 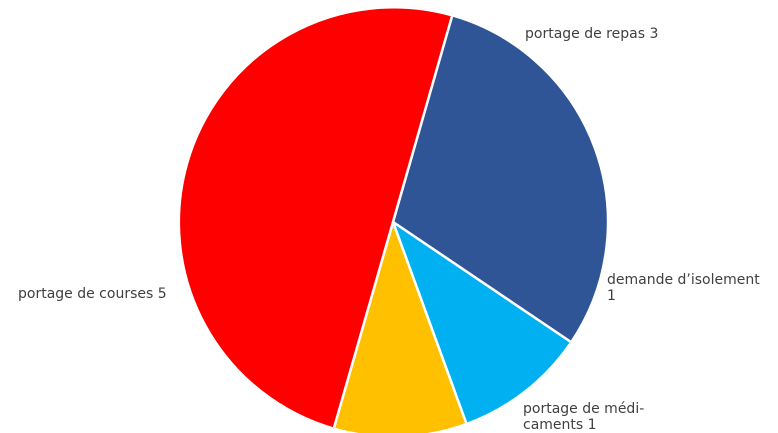 What do you see at coordinates (560, 425) in the screenshot?
I see `slice-label-line: caments 1` at bounding box center [560, 425].